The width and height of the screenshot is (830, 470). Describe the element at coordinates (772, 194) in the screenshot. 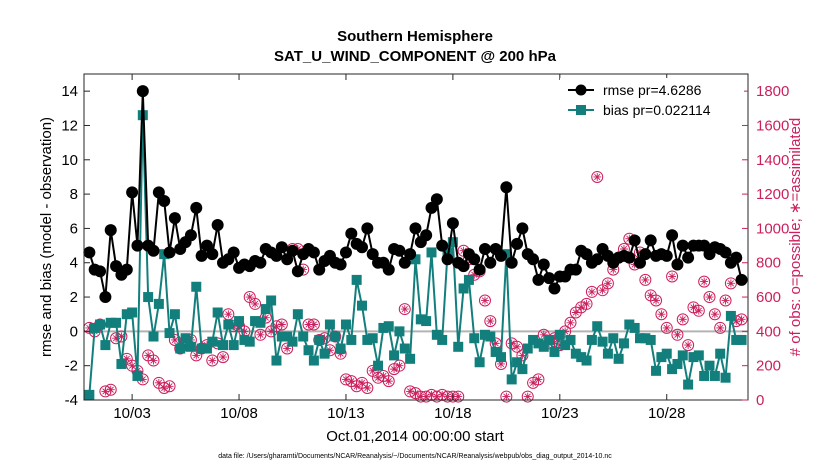

I see `y-tick-label-right: 1200` at that location.